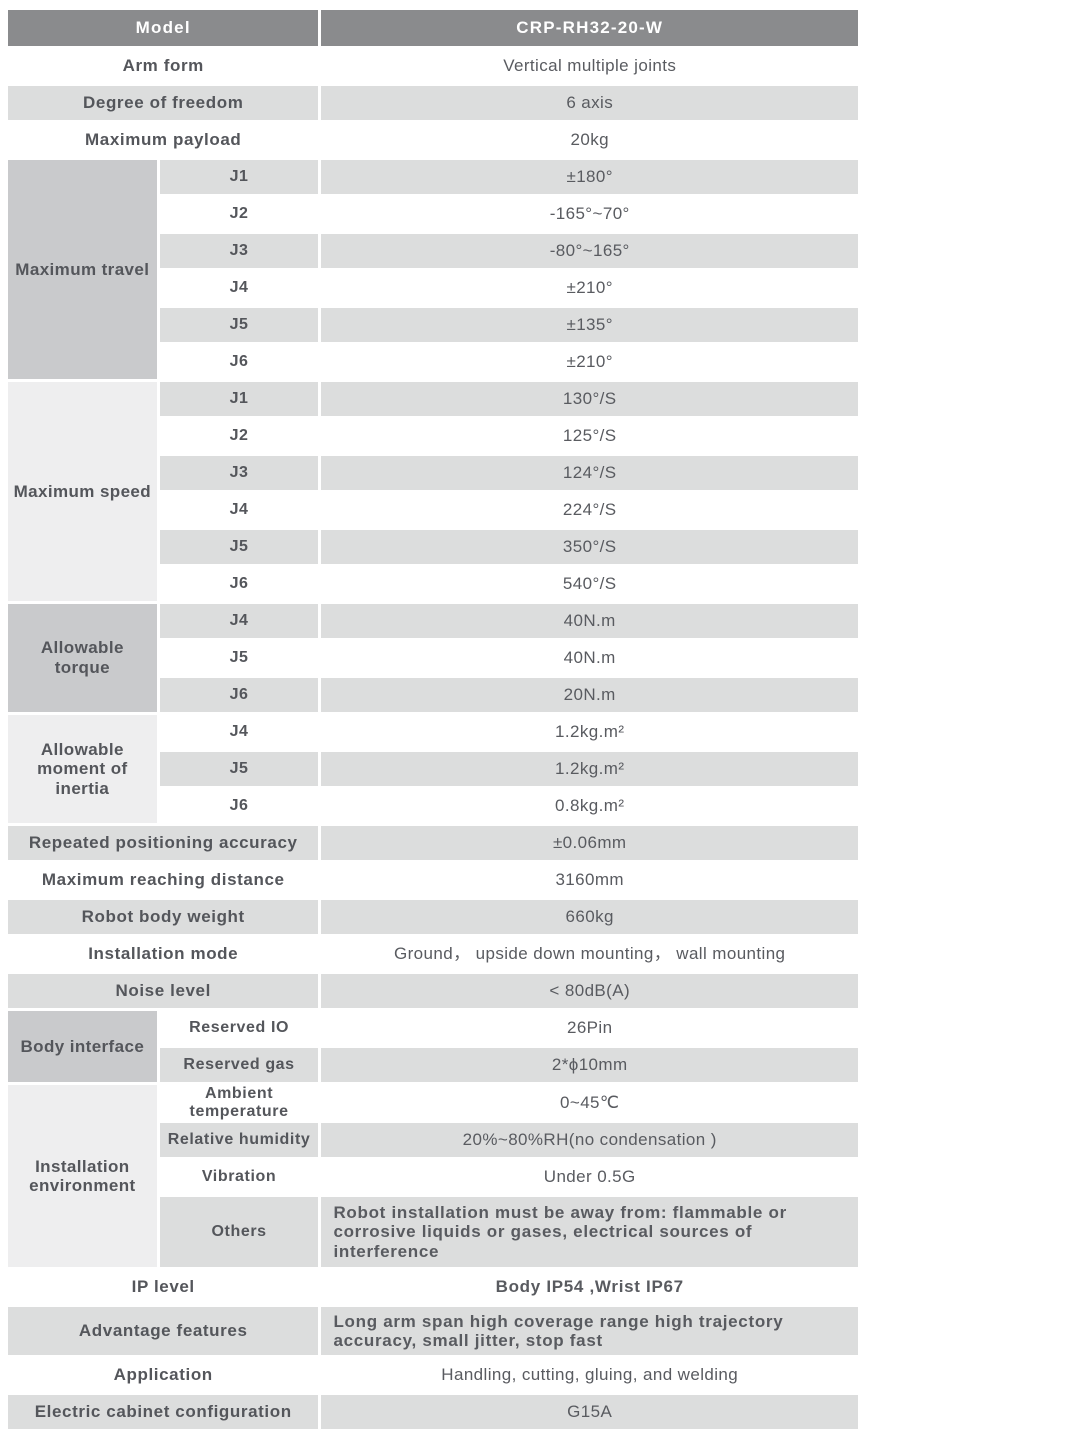 Image resolution: width=1084 pixels, height=1451 pixels. Describe the element at coordinates (589, 917) in the screenshot. I see `row-value: 660kg` at that location.